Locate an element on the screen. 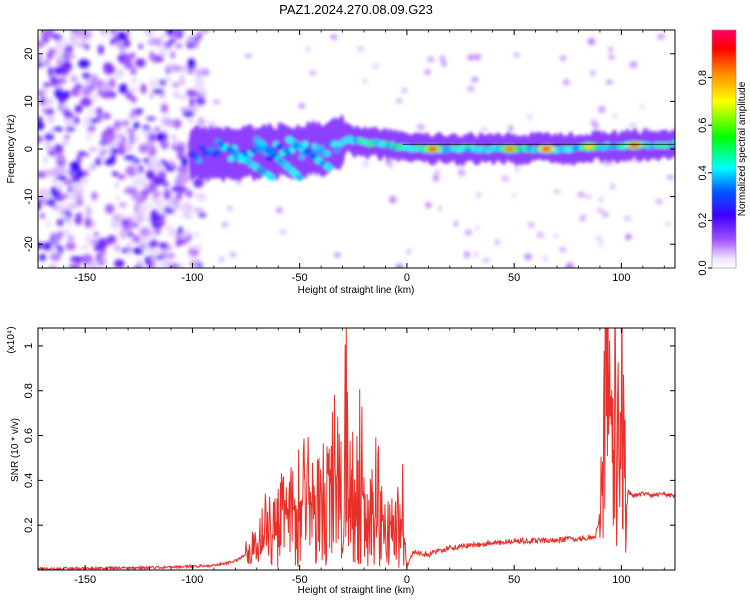 The image size is (750, 600). spectrogram-x-tick-label: -150 is located at coordinates (85, 278).